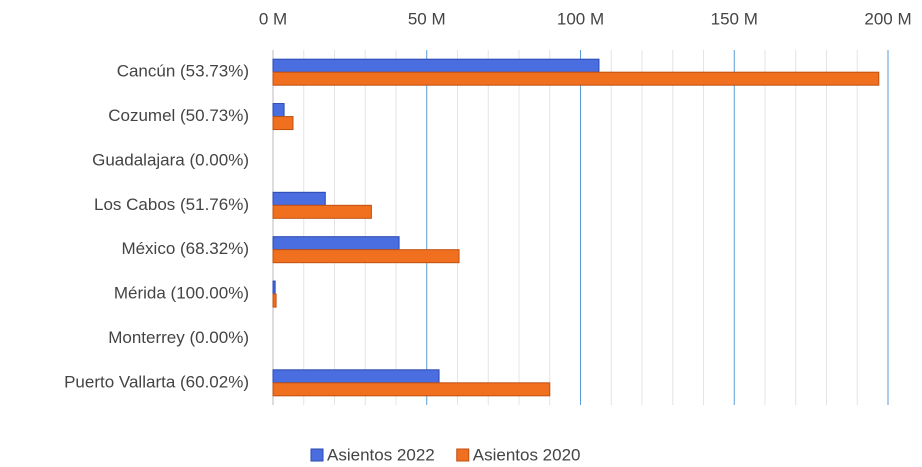 The image size is (922, 467). Describe the element at coordinates (183, 71) in the screenshot. I see `y-tick-label: Cancún (53.73%)` at that location.